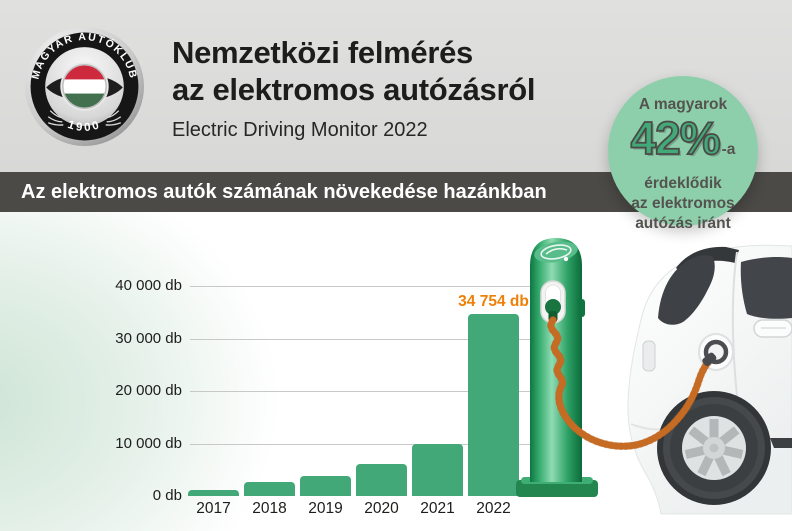 The image size is (792, 531). What do you see at coordinates (148, 285) in the screenshot?
I see `y-axis-label: 40 000 db` at bounding box center [148, 285].